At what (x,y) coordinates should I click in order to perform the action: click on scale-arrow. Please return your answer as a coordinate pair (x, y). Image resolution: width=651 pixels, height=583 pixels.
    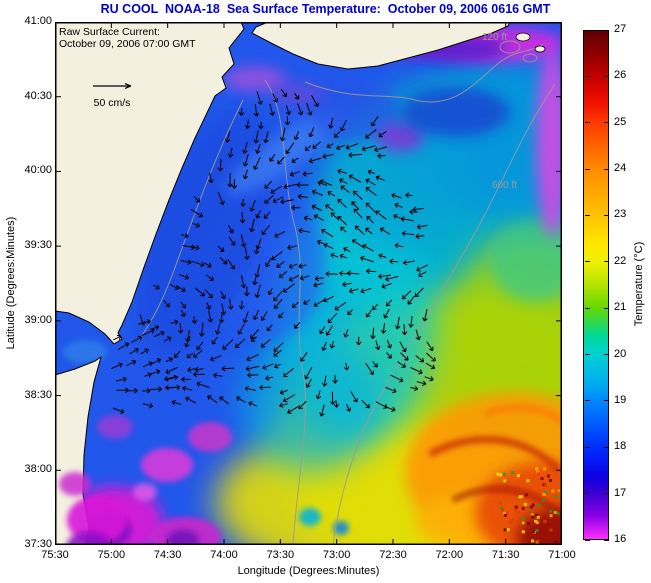
    Looking at the image, I should click on (112, 86).